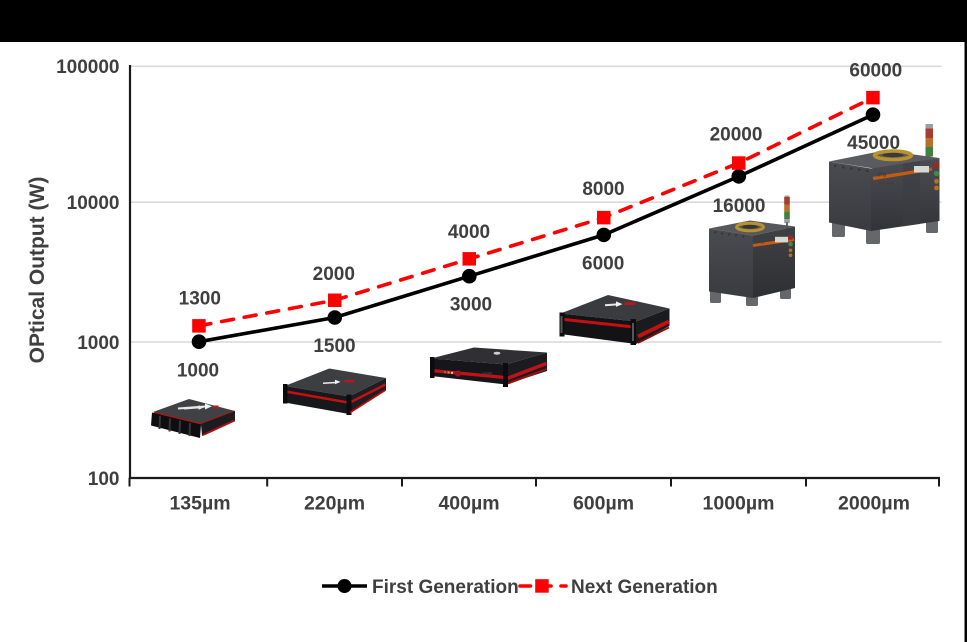 The image size is (967, 642). I want to click on svg-text: 10000, so click(93, 203).